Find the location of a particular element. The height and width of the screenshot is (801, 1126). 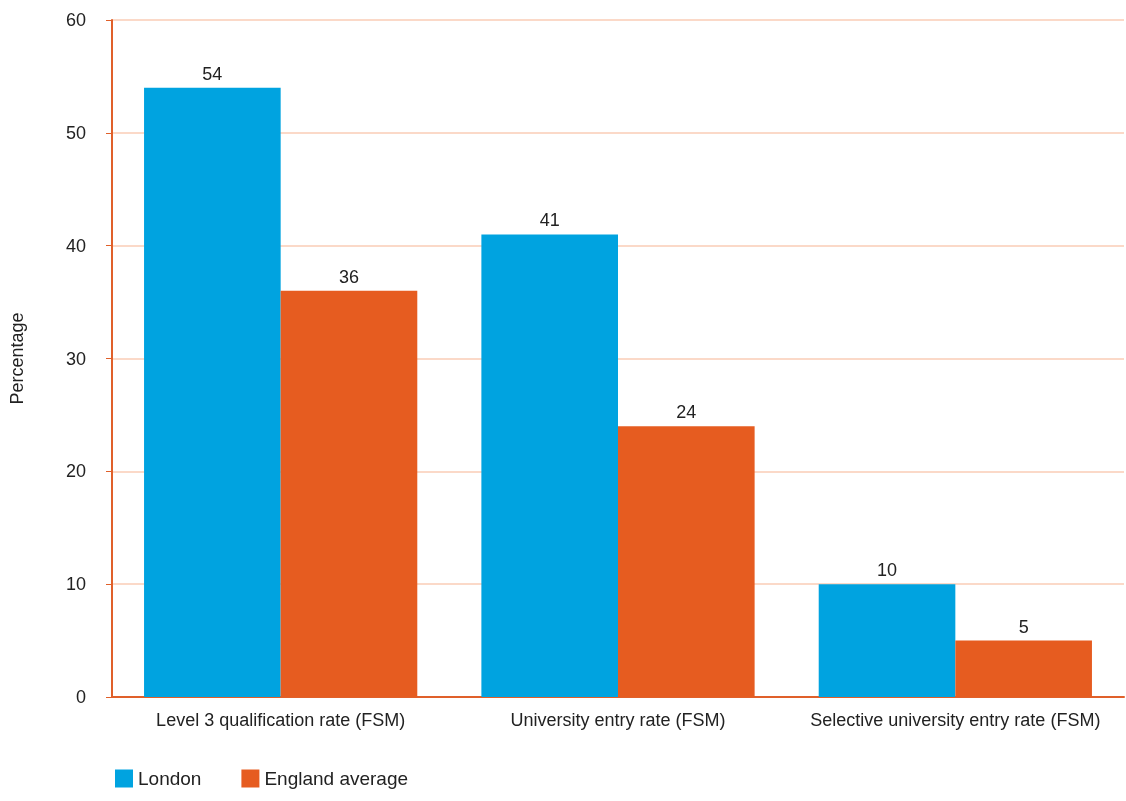

y-tick-label: 0 is located at coordinates (80, 697).